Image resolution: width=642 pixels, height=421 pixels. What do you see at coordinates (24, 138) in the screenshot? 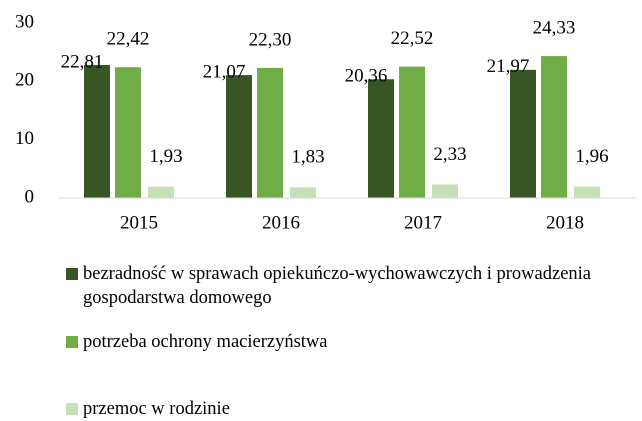
I see `y-tick-label: 10` at bounding box center [24, 138].